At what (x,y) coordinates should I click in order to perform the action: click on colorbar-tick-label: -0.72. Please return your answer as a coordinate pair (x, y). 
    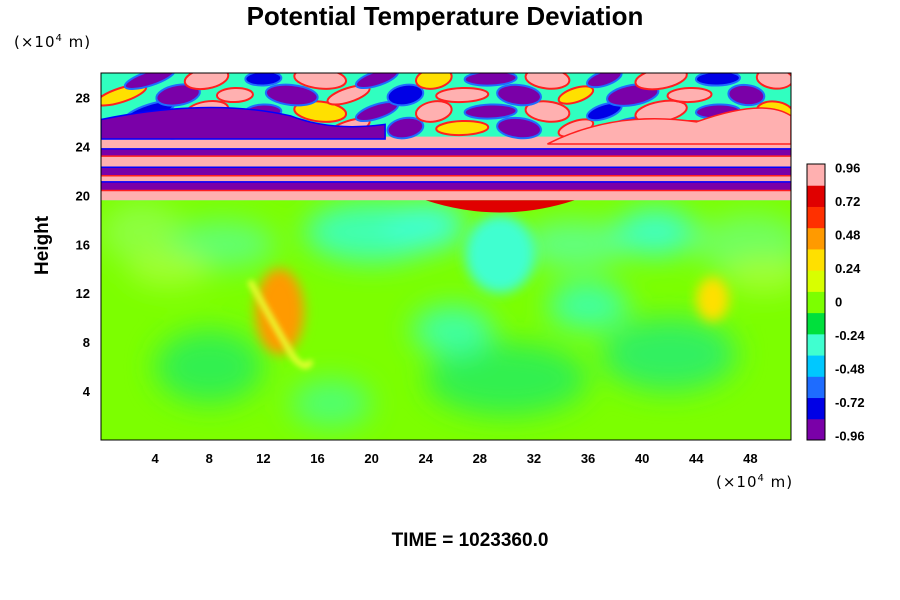
    Looking at the image, I should click on (850, 402).